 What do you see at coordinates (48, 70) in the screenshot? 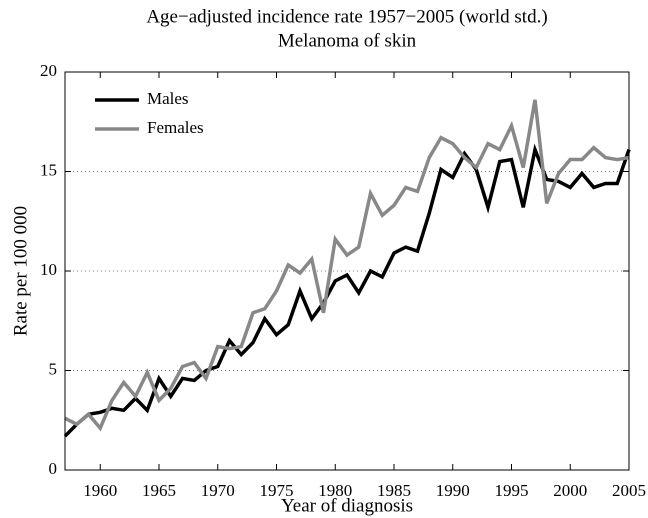
I see `y-tick-label: 20` at bounding box center [48, 70].